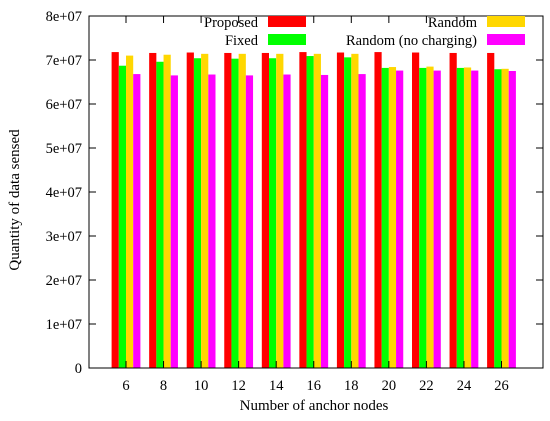 The height and width of the screenshot is (421, 550). What do you see at coordinates (64, 17) in the screenshot?
I see `y-tick-label: 8e+07` at bounding box center [64, 17].